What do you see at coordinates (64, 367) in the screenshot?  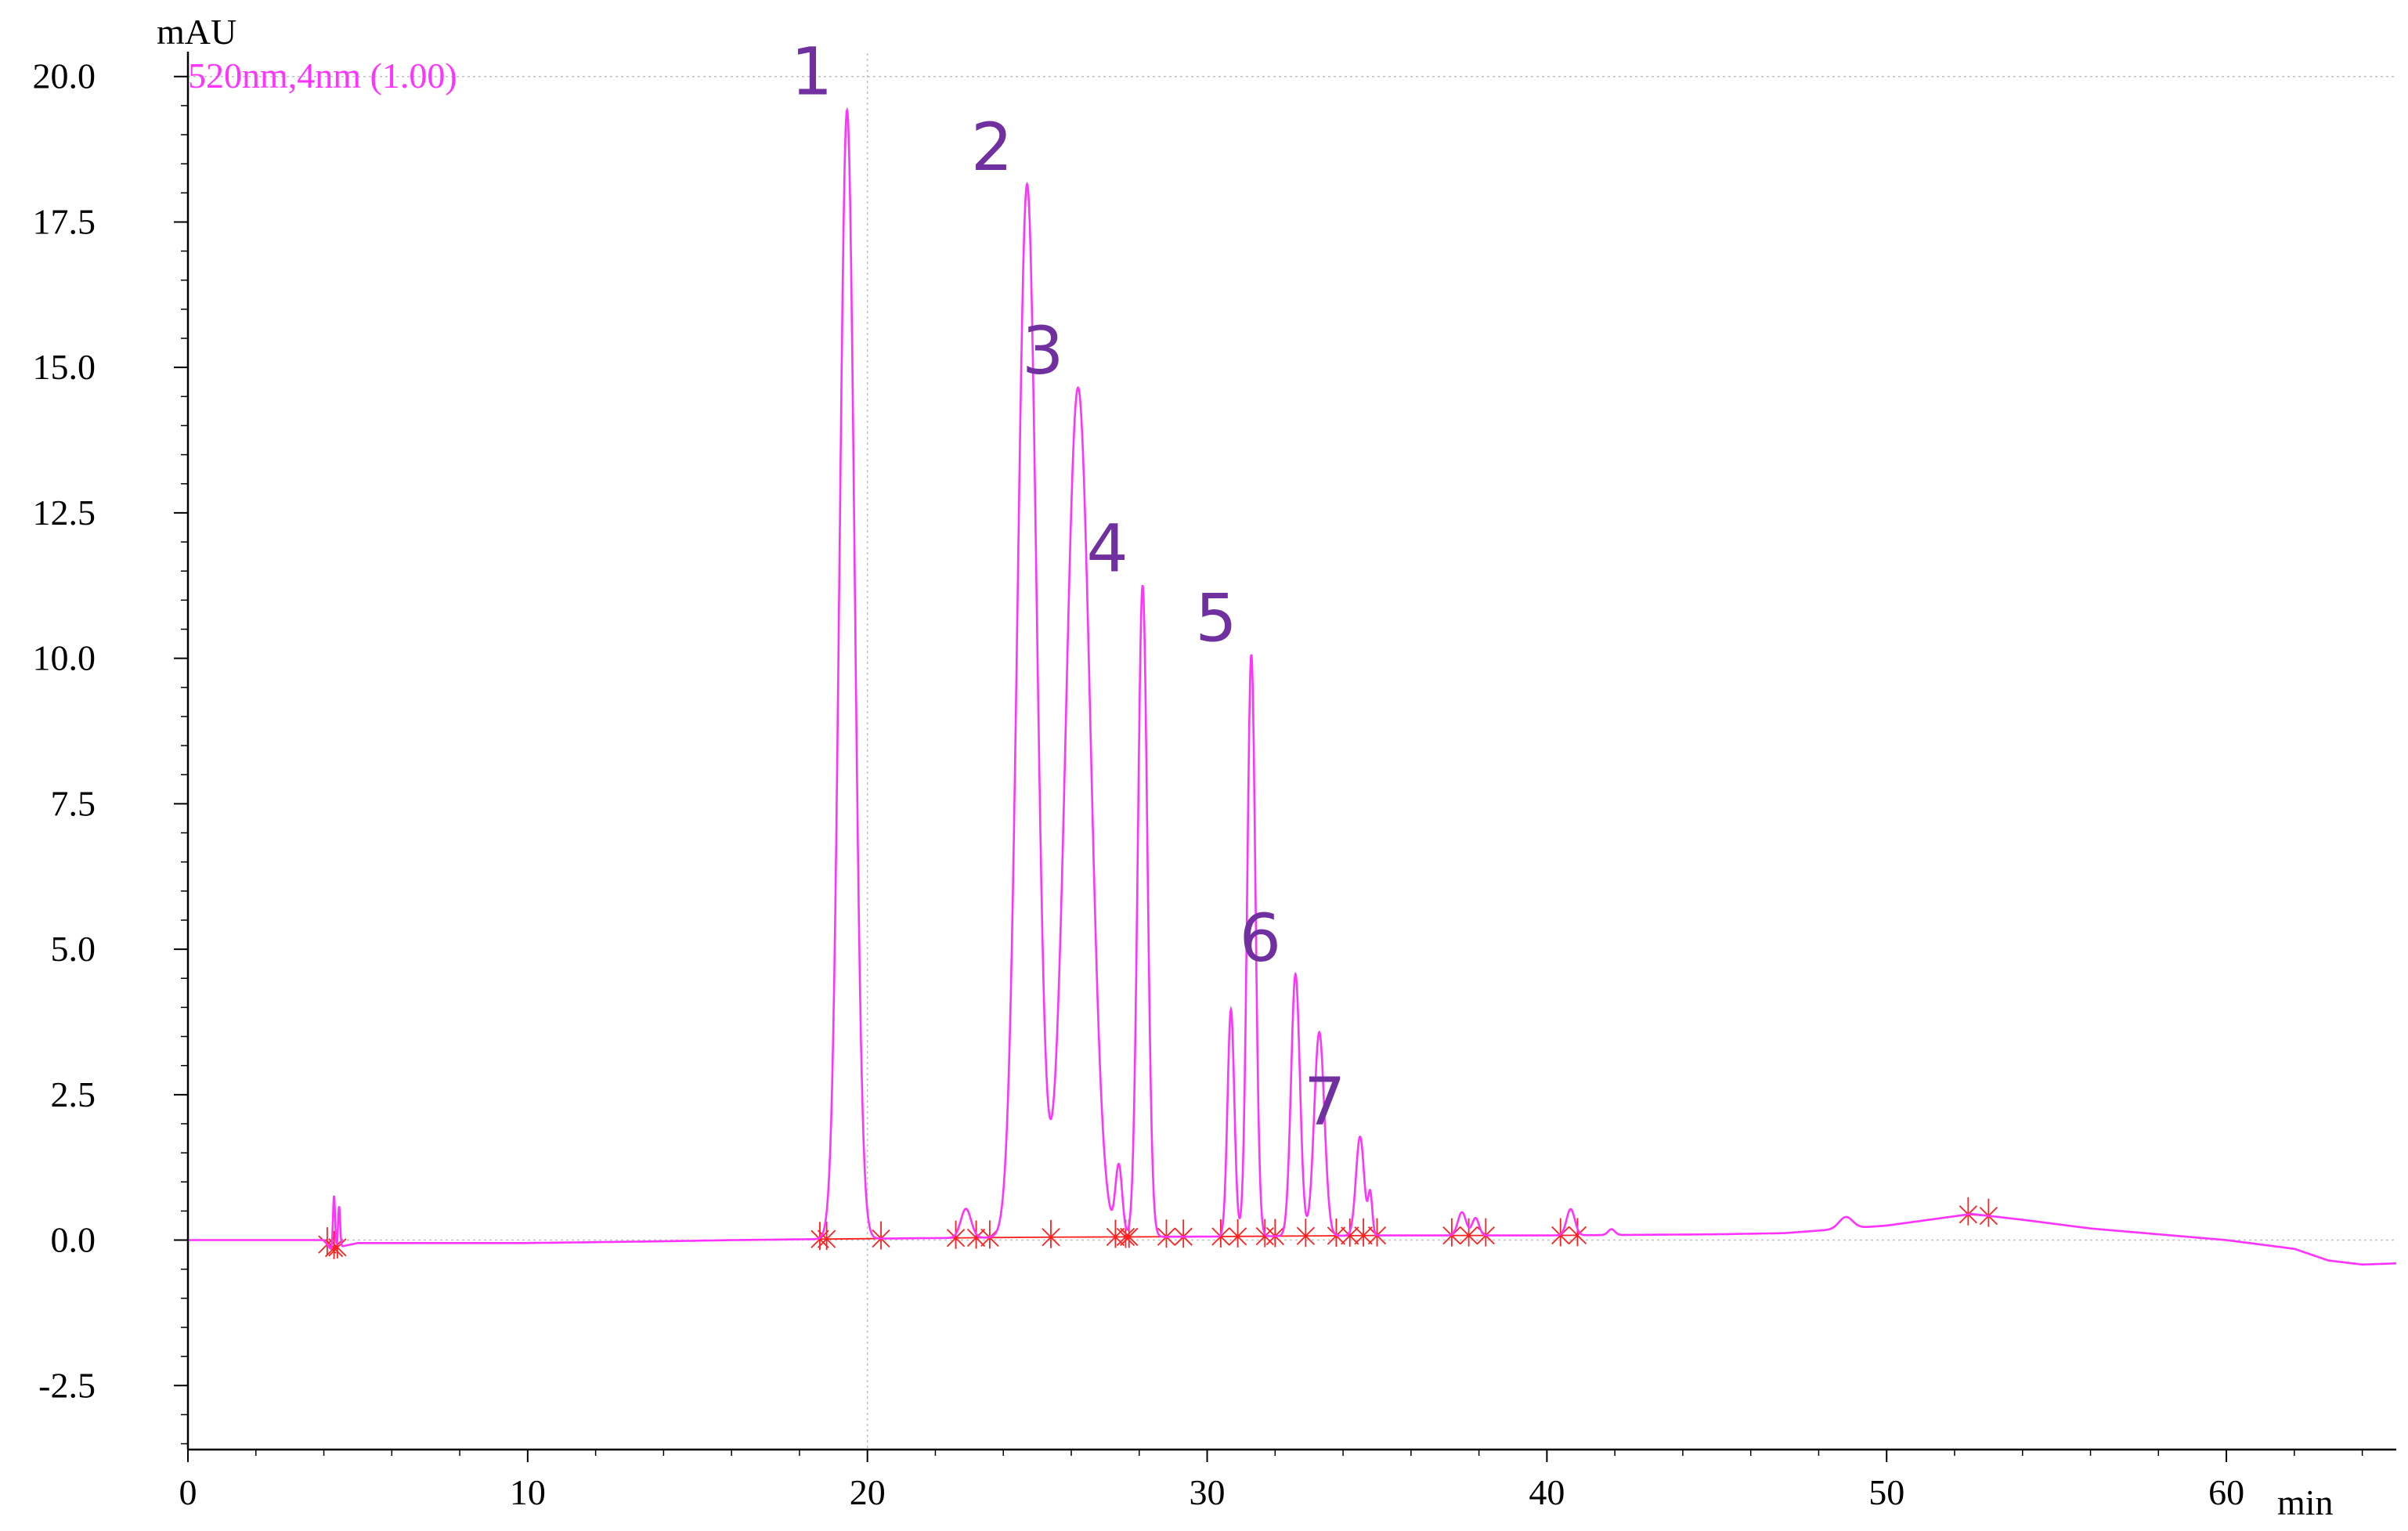 I see `y-tick-label: 15.0` at bounding box center [64, 367].